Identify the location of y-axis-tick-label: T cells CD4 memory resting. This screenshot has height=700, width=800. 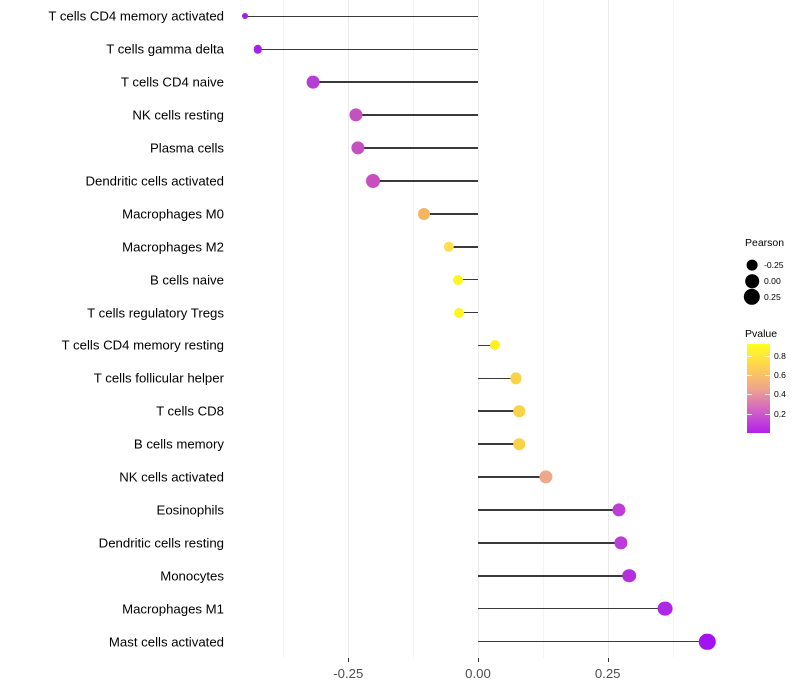
(142, 345).